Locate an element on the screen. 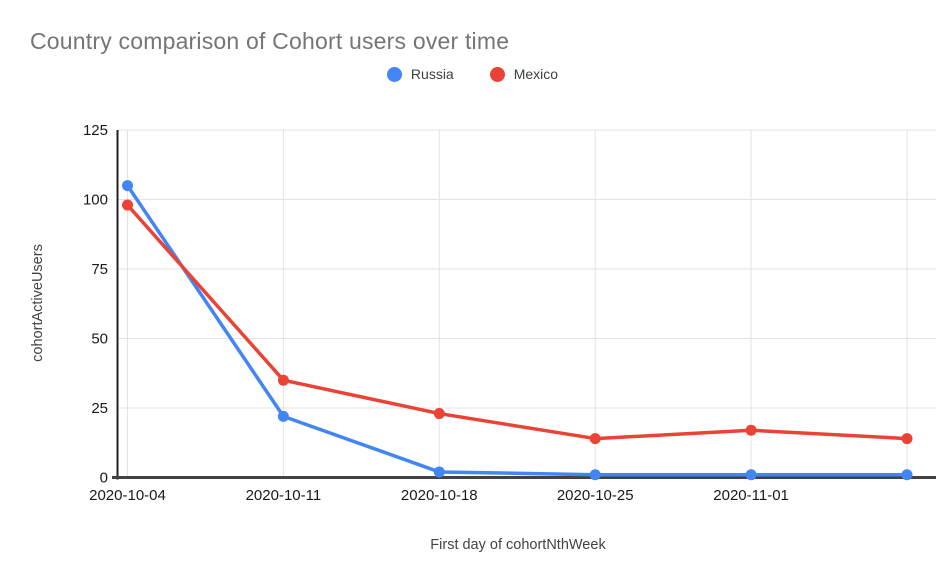 The width and height of the screenshot is (945, 584). legend-item-mexico: Mexico is located at coordinates (524, 74).